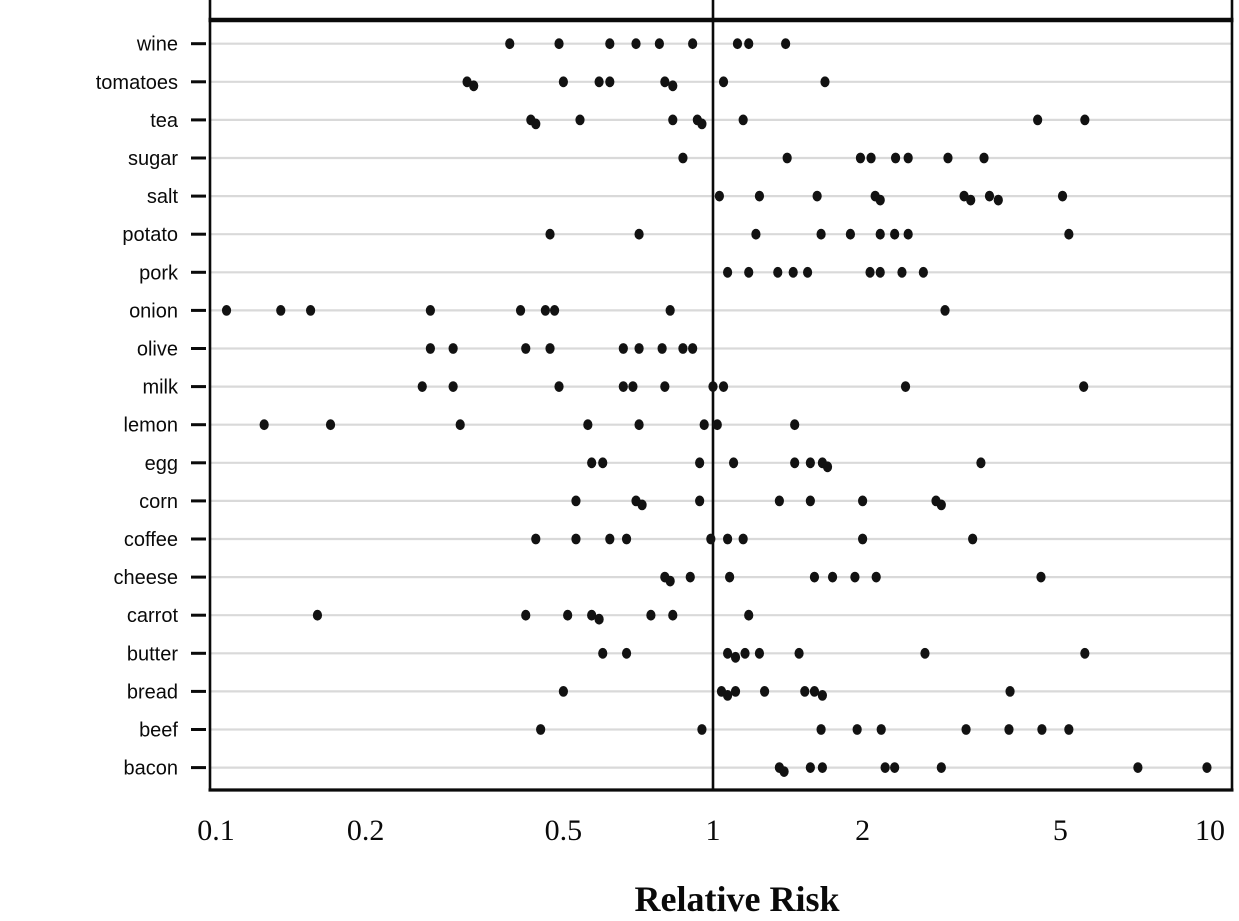 The width and height of the screenshot is (1239, 921). What do you see at coordinates (146, 578) in the screenshot?
I see `row-label: cheese` at bounding box center [146, 578].